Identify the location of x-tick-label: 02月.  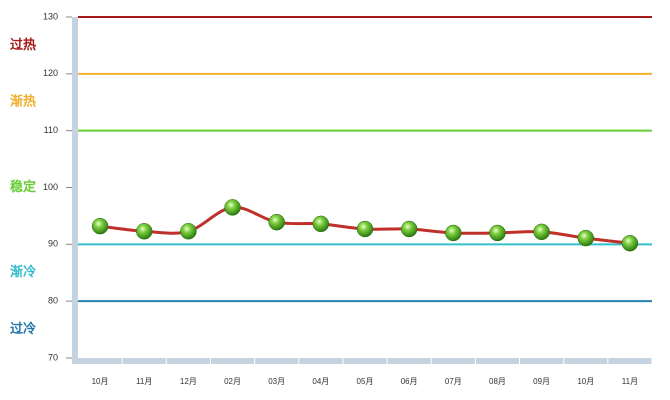
(232, 381).